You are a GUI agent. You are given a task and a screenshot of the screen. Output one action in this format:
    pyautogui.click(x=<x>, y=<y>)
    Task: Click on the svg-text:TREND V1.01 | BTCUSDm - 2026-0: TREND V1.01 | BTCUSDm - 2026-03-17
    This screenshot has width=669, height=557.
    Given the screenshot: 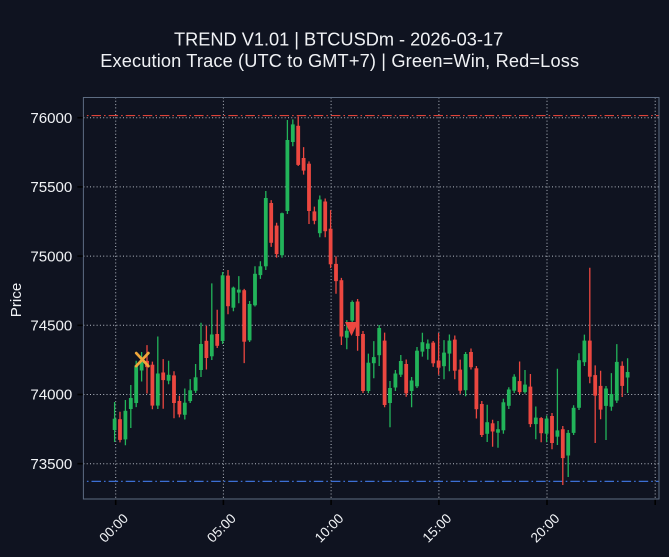 What is the action you would take?
    pyautogui.click(x=338, y=40)
    